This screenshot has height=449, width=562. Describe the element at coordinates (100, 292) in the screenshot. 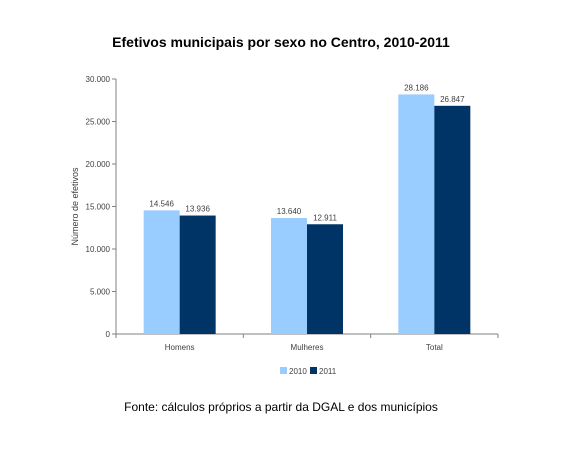

I see `y-tick-label: 5.000` at that location.